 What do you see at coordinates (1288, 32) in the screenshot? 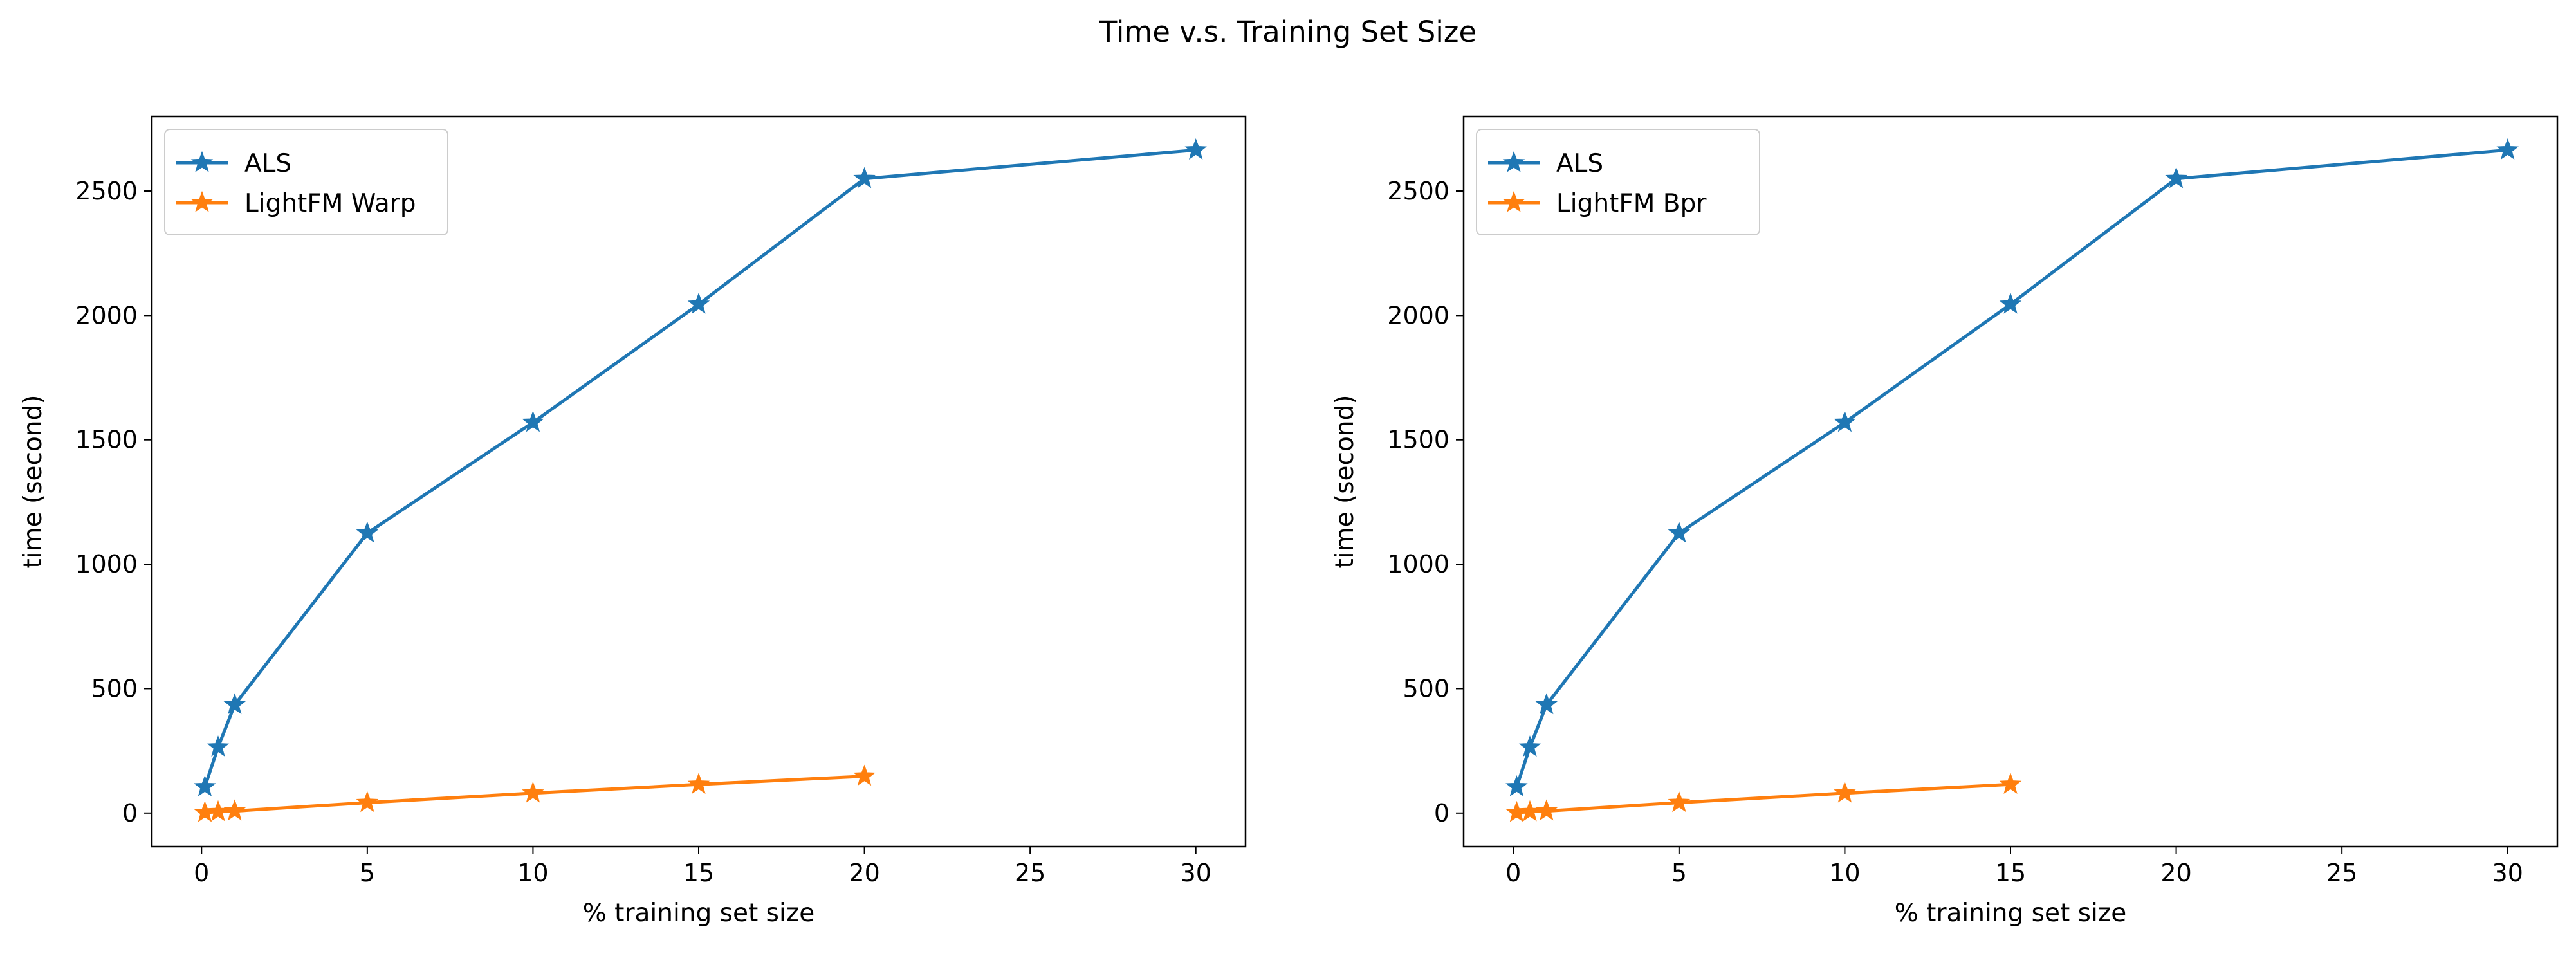
I see `figure-title: Time v.s. Training Set Size` at bounding box center [1288, 32].